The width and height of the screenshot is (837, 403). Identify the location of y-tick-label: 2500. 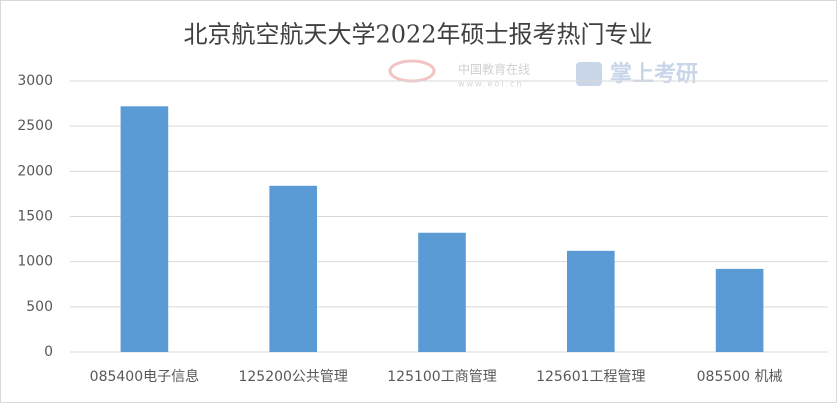
(35, 126).